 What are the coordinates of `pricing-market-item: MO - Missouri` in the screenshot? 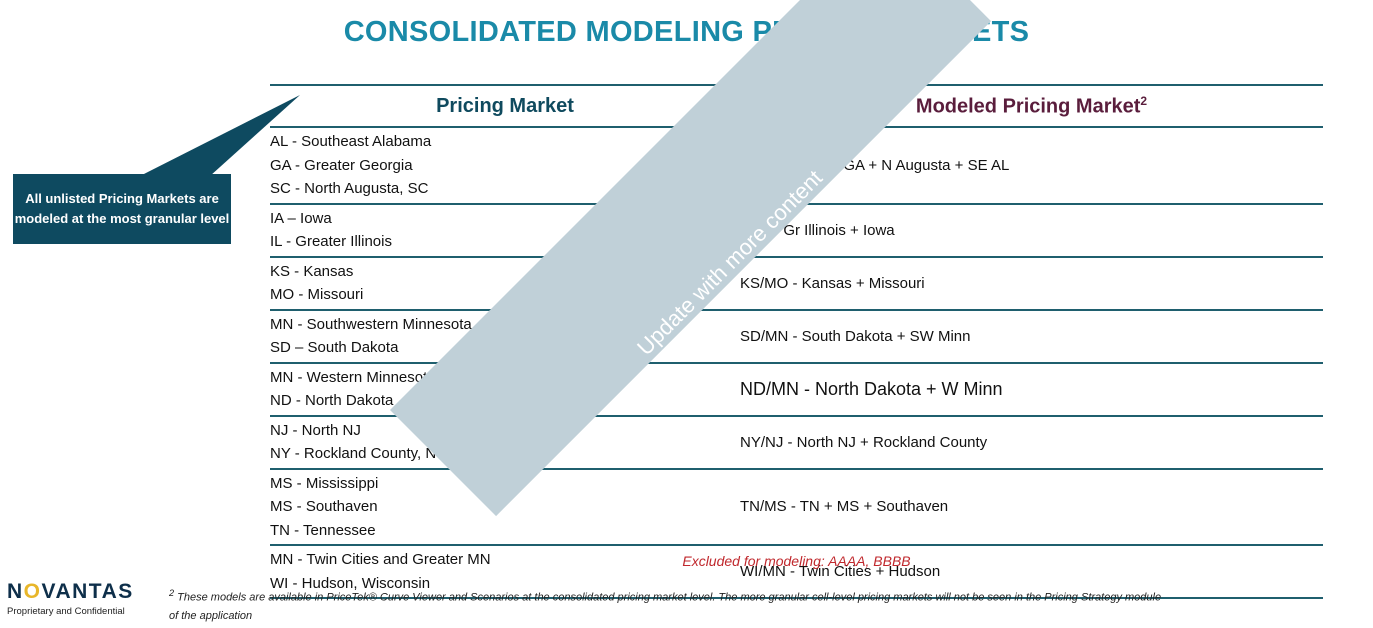 It's located at (317, 294).